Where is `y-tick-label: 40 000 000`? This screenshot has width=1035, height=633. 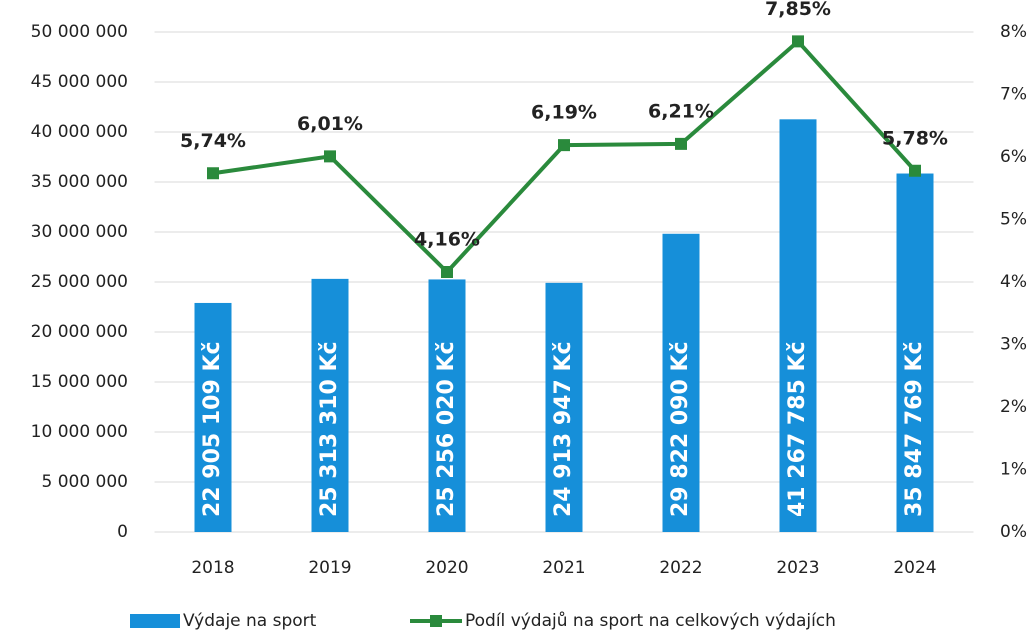
y-tick-label: 40 000 000 is located at coordinates (79, 132).